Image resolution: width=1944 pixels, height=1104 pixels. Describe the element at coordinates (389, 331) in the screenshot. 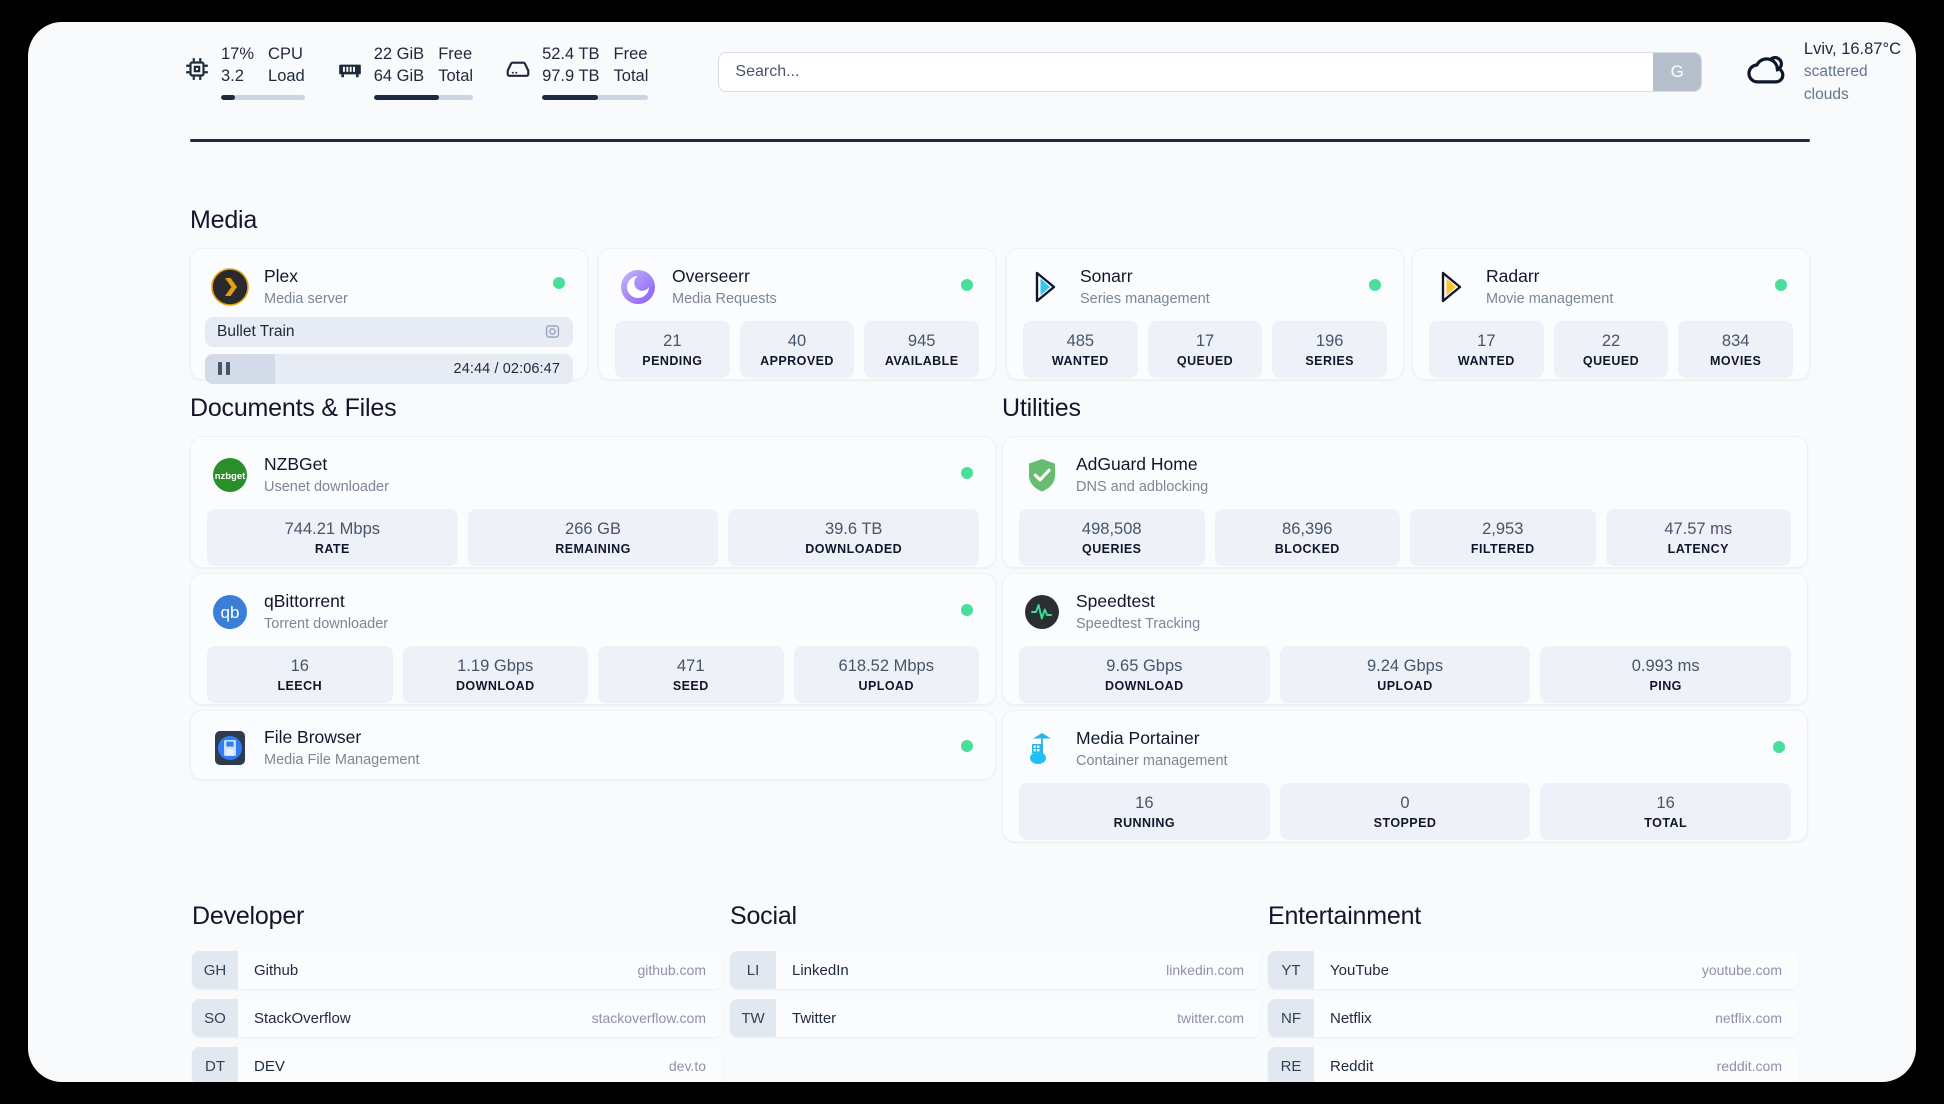

I see `plex-now-playing-bar: Bullet Train` at that location.